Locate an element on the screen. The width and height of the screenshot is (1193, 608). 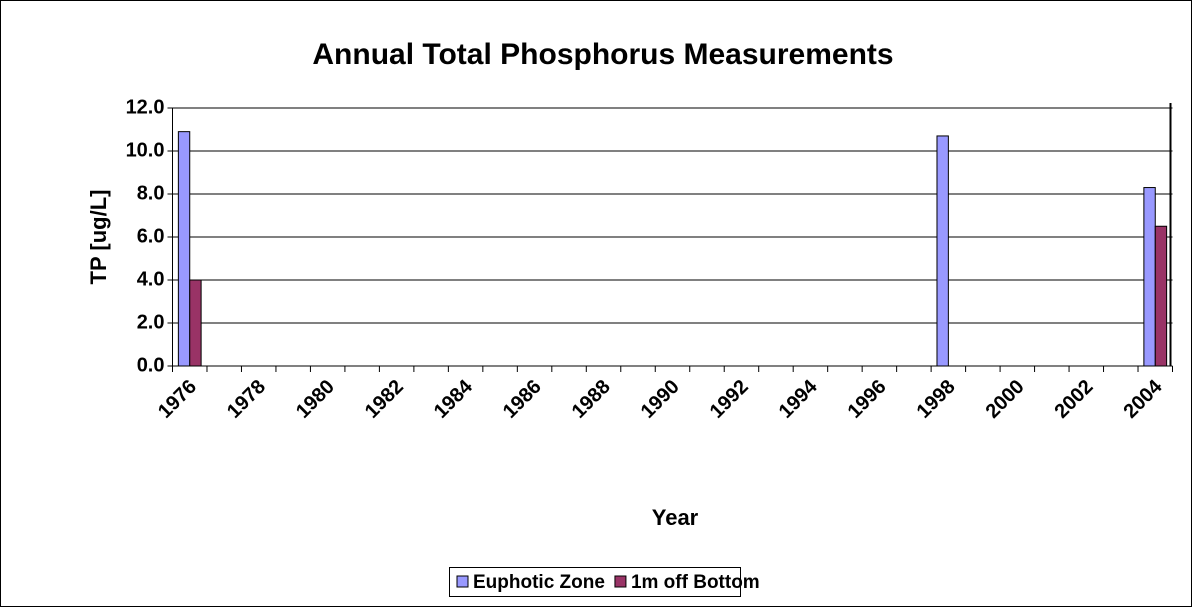
legend-label: Euphotic Zone is located at coordinates (539, 582).